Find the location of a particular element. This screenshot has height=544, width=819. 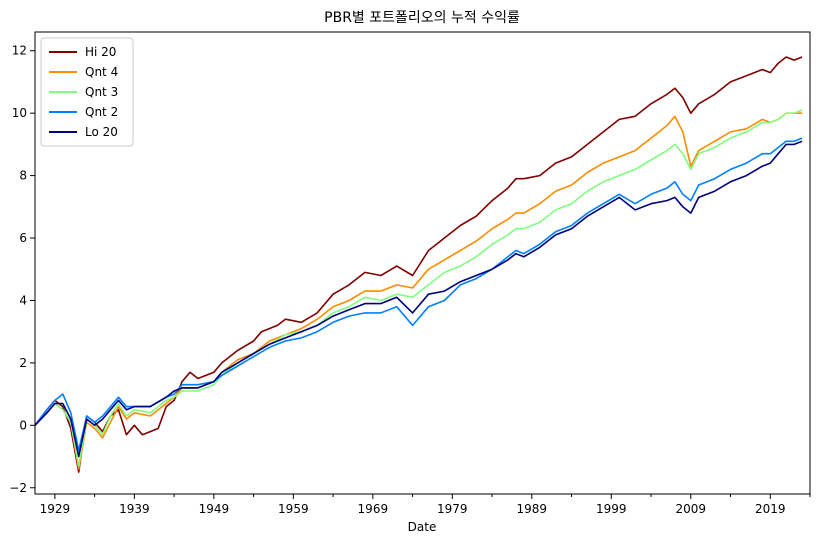

legend-label: Hi 20 is located at coordinates (100, 52).